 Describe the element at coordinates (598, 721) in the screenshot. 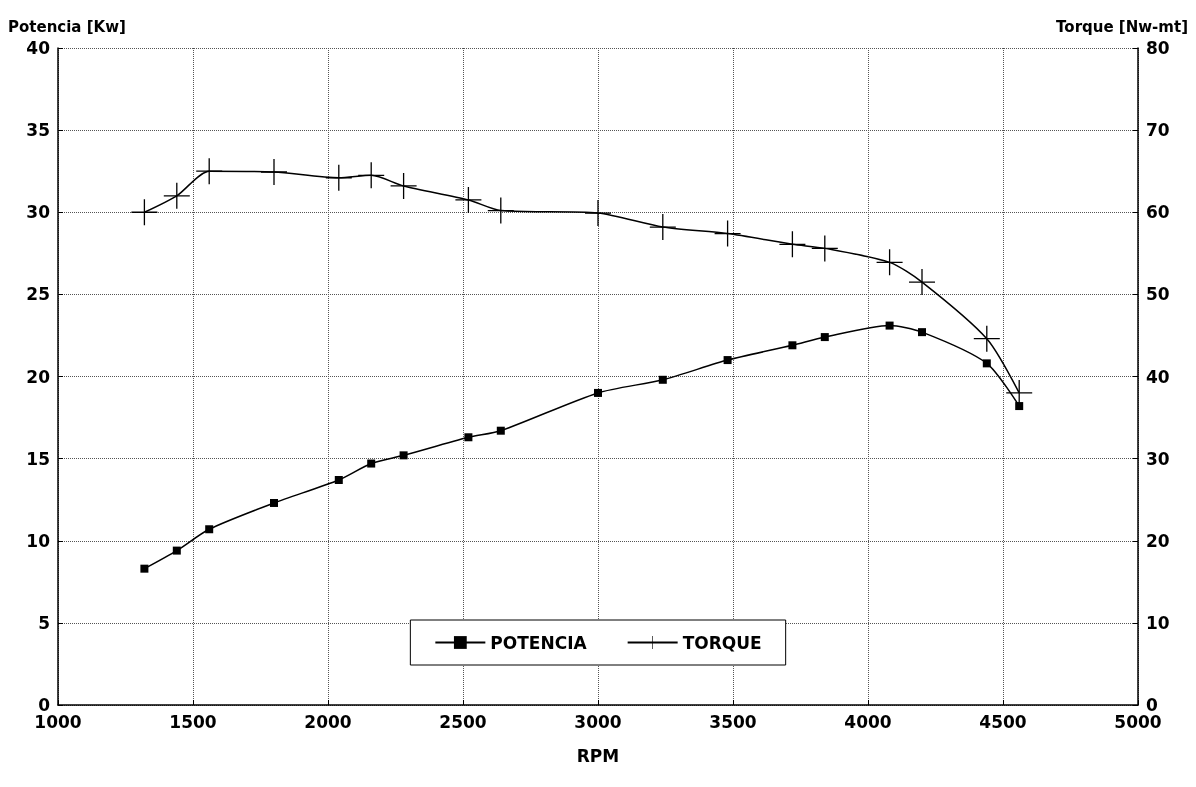

I see `x-tick-label: 3000` at that location.